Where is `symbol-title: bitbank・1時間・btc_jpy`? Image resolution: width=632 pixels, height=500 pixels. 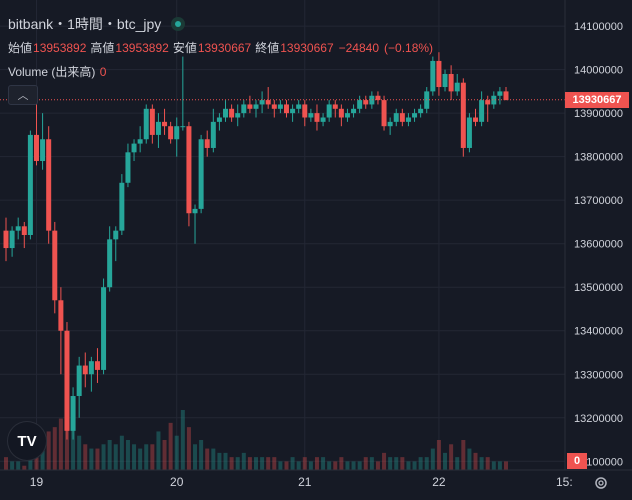 symbol-title: bitbank・1時間・btc_jpy is located at coordinates (97, 24).